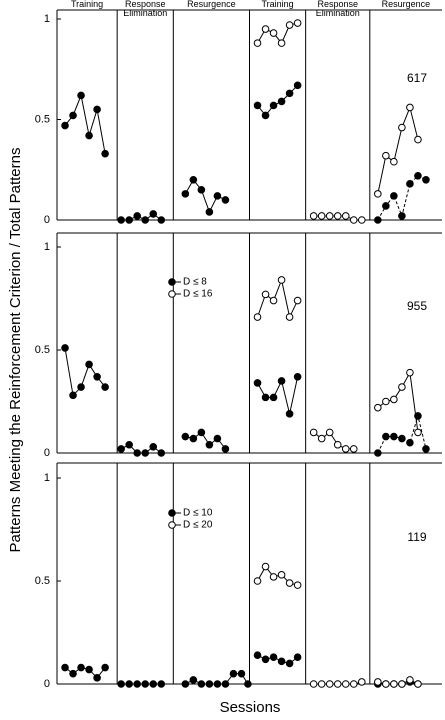  I want to click on phase-label: Resurgence, so click(406, 4).